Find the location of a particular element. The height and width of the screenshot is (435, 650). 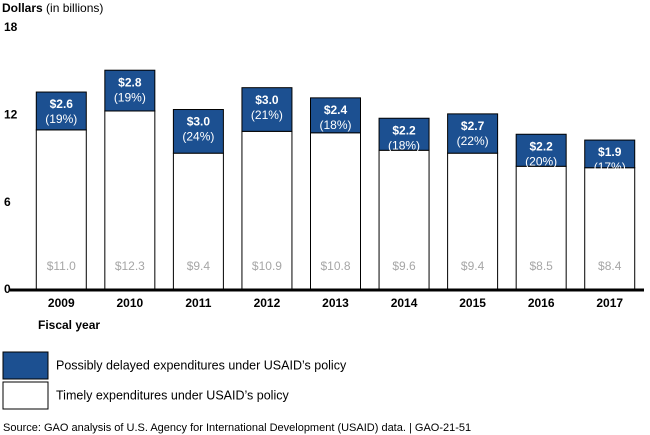

value-label: $2.7 is located at coordinates (473, 126).